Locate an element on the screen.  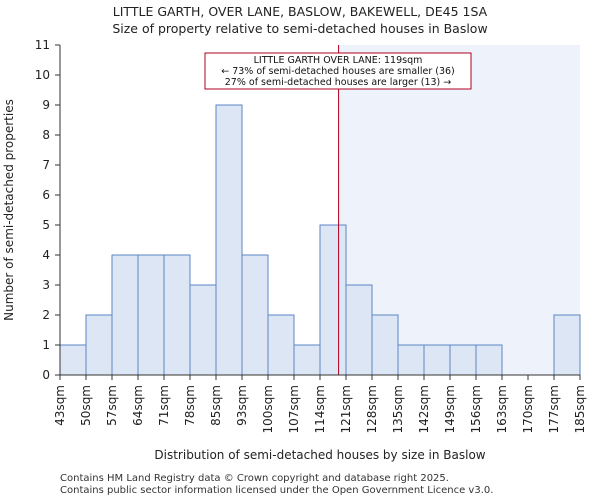
y-axis-label: Number of semi-detached properties is located at coordinates (9, 210).